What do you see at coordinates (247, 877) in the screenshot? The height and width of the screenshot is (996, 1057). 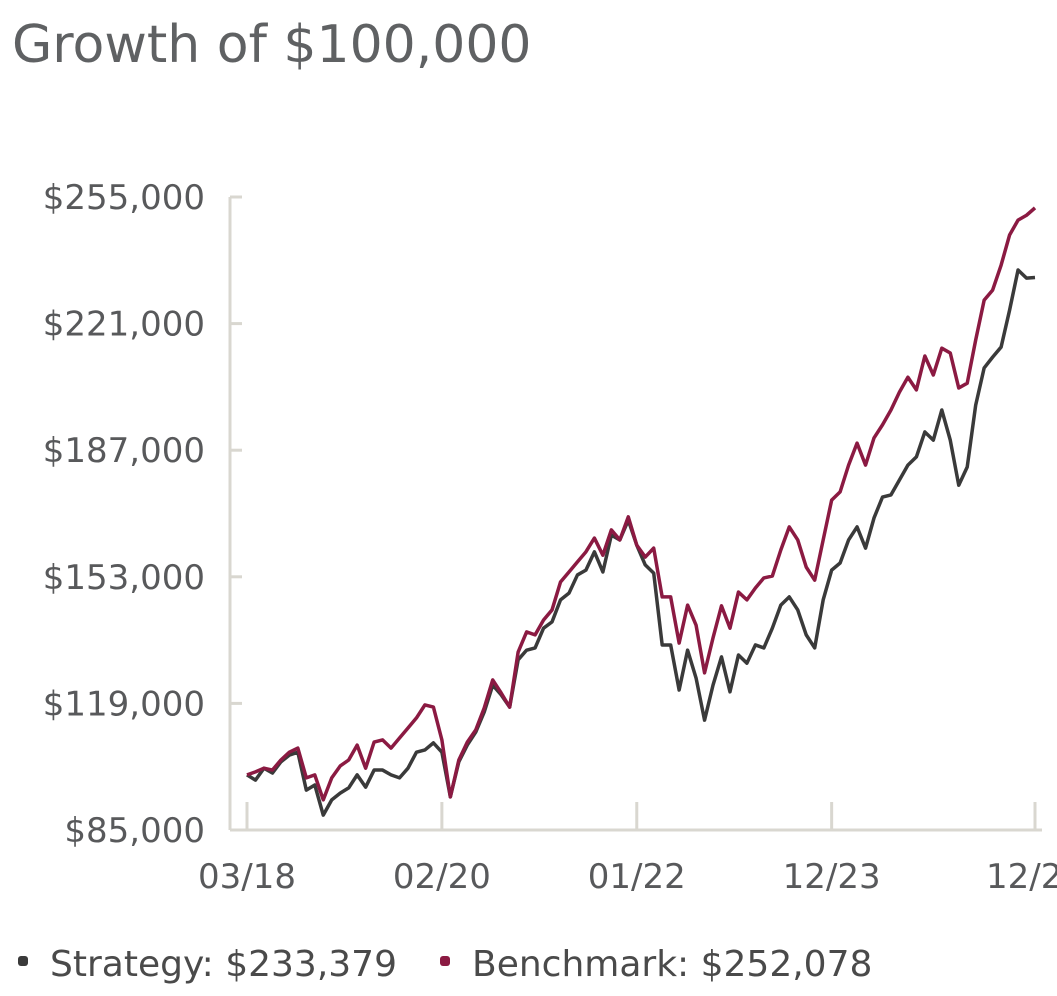 I see `x-tick-label: 03/18` at bounding box center [247, 877].